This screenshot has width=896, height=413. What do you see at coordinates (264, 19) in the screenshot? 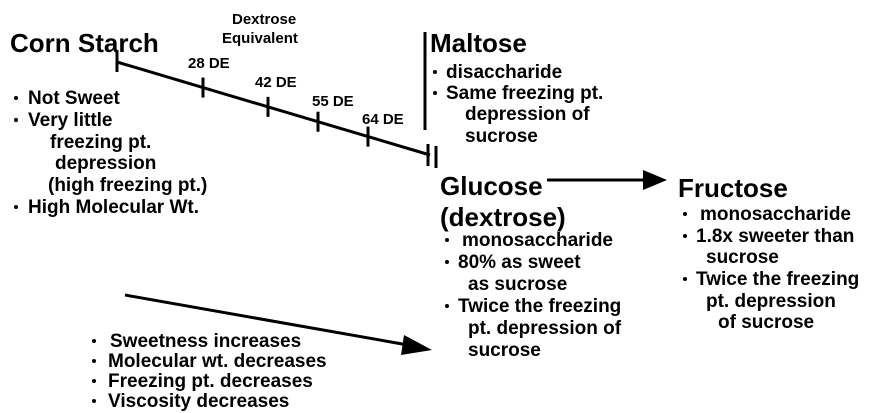
I see `axis-label: Dextrose` at bounding box center [264, 19].